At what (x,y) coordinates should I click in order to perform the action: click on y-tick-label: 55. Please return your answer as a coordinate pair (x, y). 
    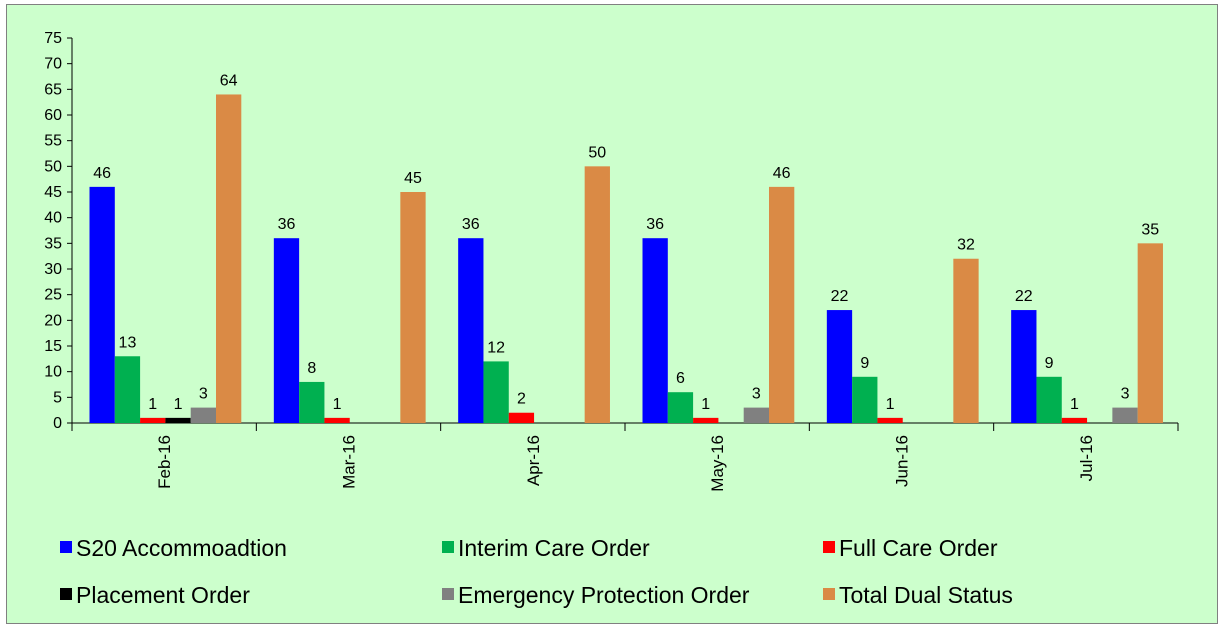
    Looking at the image, I should click on (53, 141).